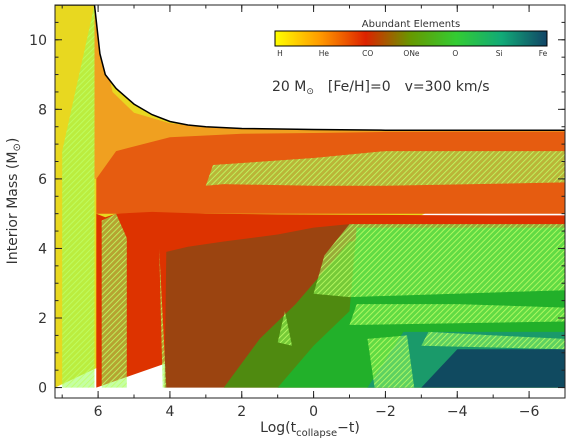  I want to click on x-tick-label: 6, so click(98, 412).